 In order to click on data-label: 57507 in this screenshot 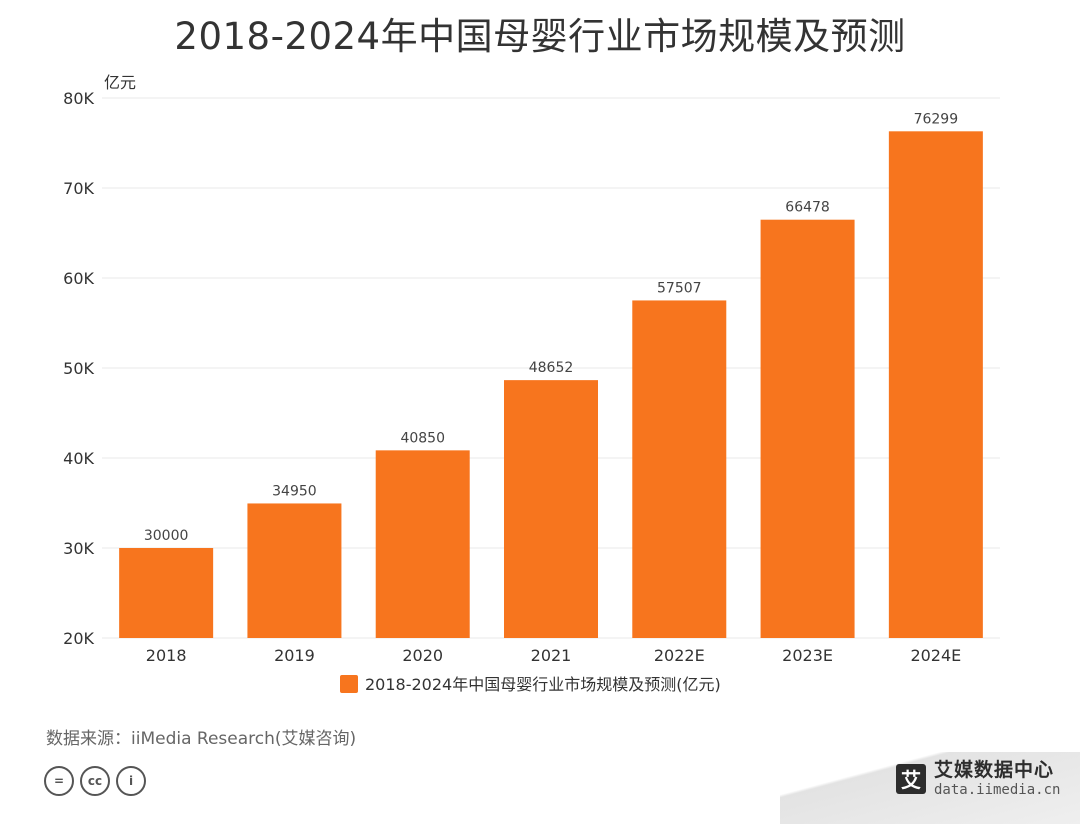, I will do `click(679, 288)`.